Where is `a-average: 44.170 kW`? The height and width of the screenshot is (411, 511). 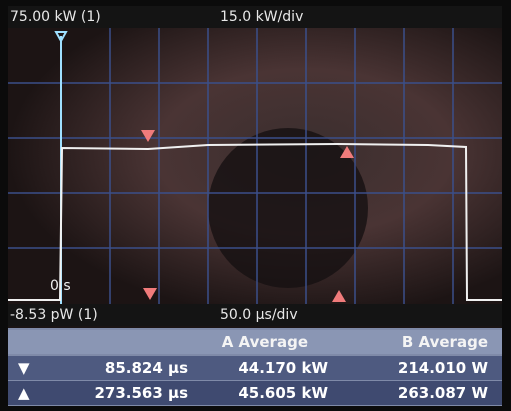
a-average: 44.170 kW is located at coordinates (283, 368).